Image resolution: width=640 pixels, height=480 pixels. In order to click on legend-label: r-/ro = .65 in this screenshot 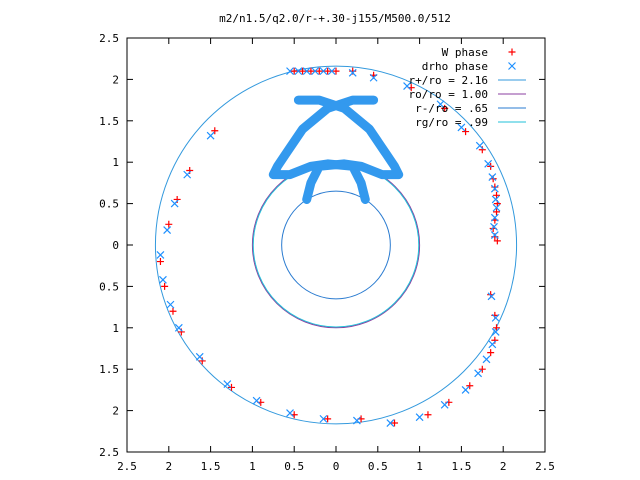, I will do `click(451, 108)`.